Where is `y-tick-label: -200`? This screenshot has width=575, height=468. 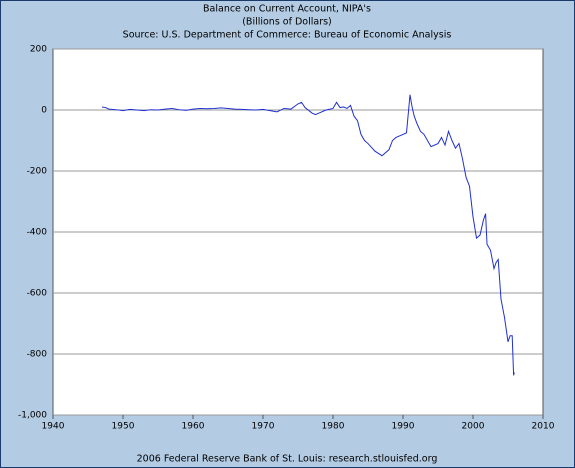
y-tick-label: -200 is located at coordinates (37, 172).